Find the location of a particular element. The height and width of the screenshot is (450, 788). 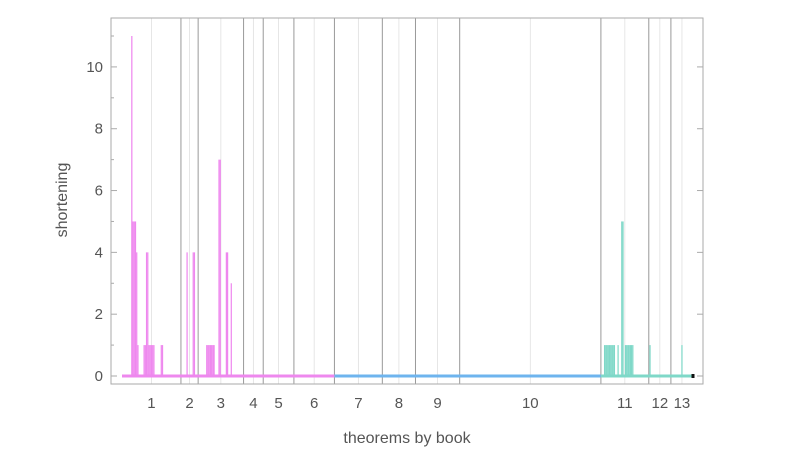

x-tick-label: 1 is located at coordinates (151, 403).